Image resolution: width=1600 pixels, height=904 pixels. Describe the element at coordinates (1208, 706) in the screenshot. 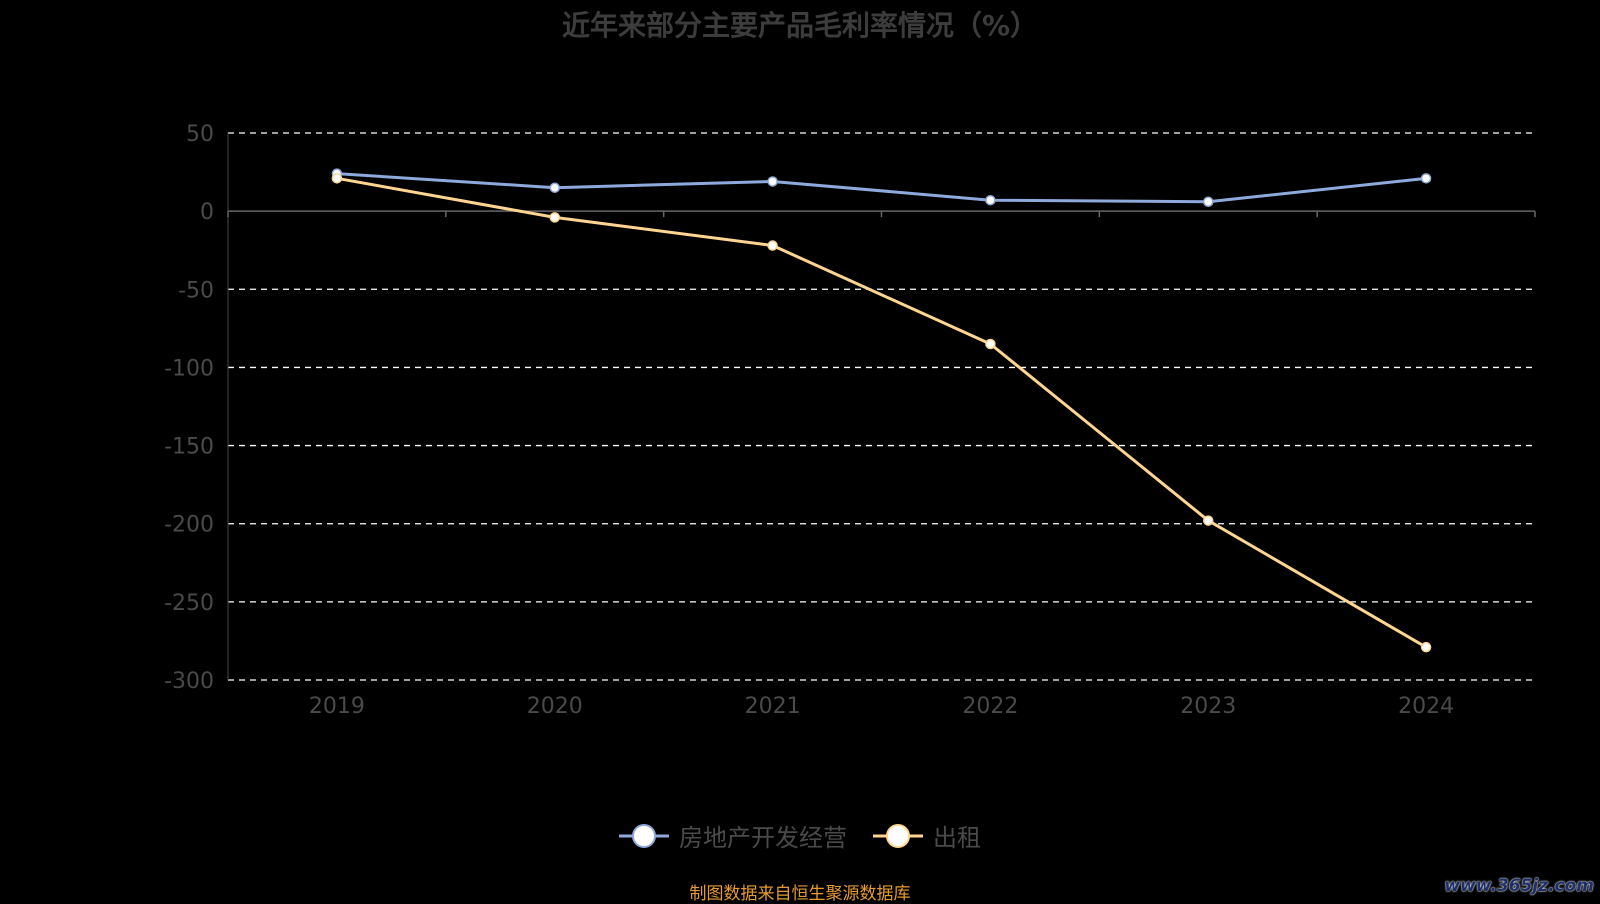

I see `x-tick-label: 2023` at that location.